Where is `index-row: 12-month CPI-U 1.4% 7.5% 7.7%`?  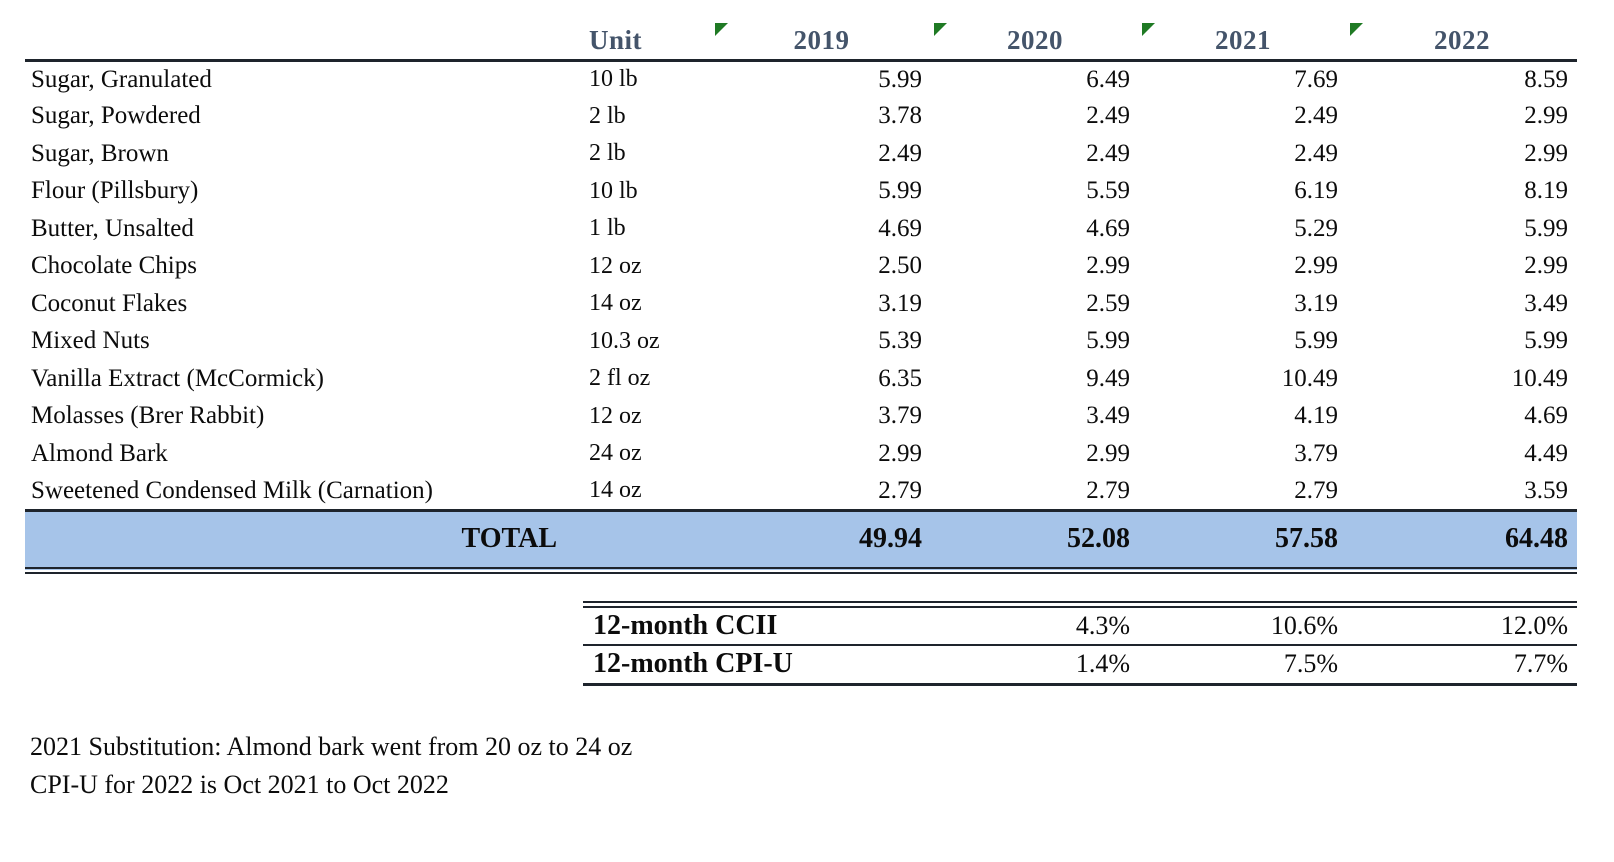 index-row: 12-month CPI-U 1.4% 7.5% 7.7% is located at coordinates (1080, 665).